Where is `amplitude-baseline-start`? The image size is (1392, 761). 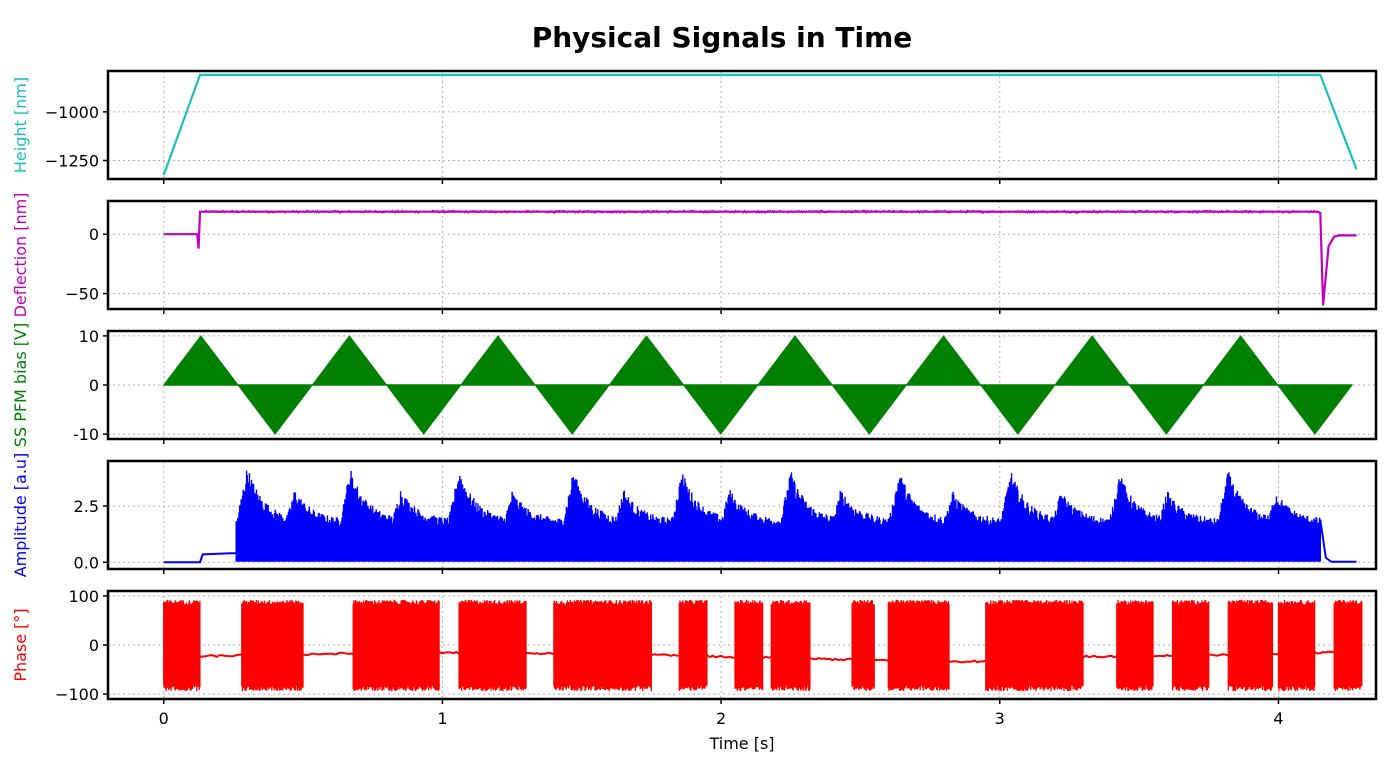
amplitude-baseline-start is located at coordinates (200, 558).